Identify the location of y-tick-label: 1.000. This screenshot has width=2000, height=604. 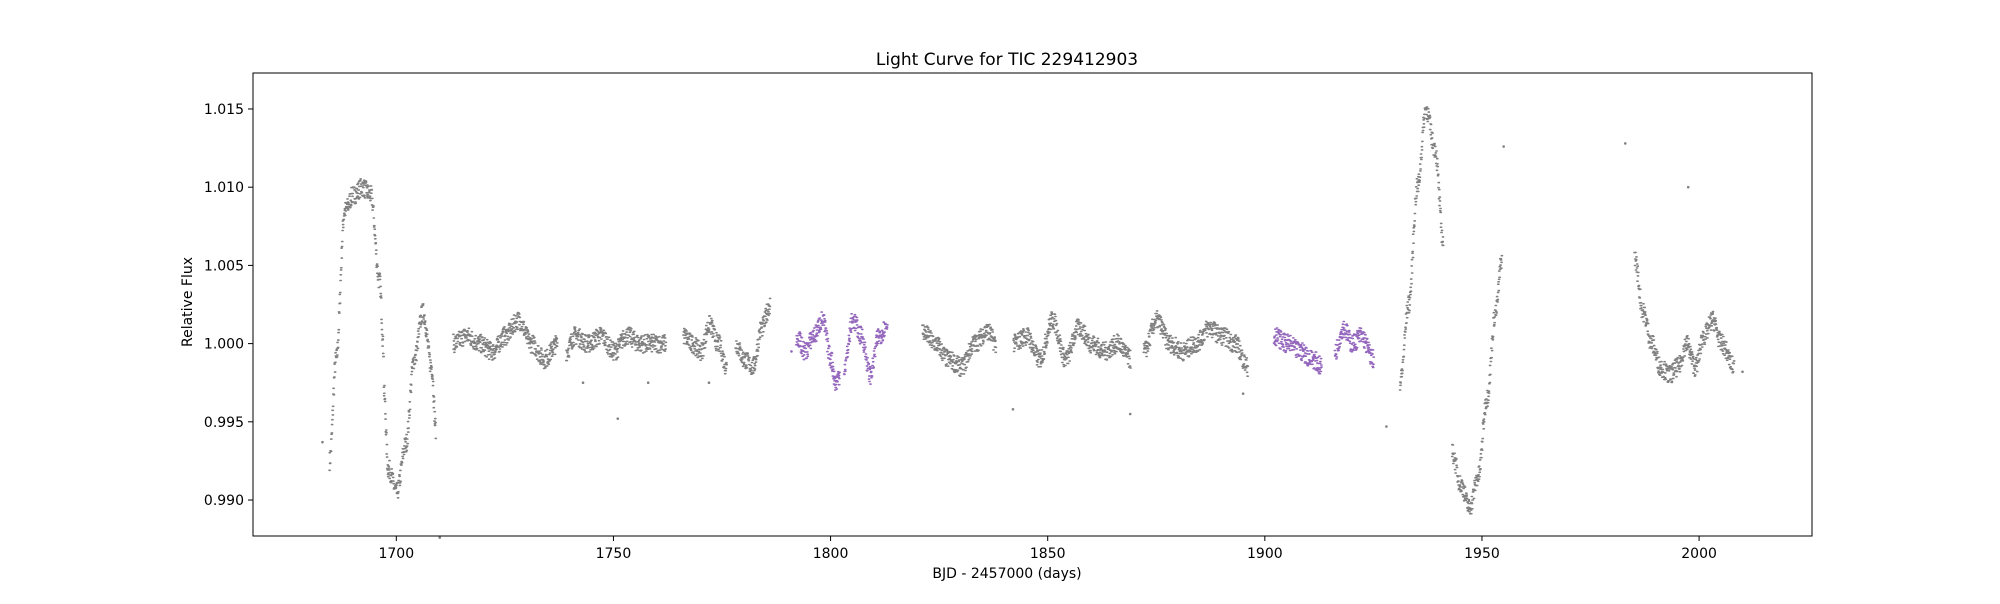
(224, 345).